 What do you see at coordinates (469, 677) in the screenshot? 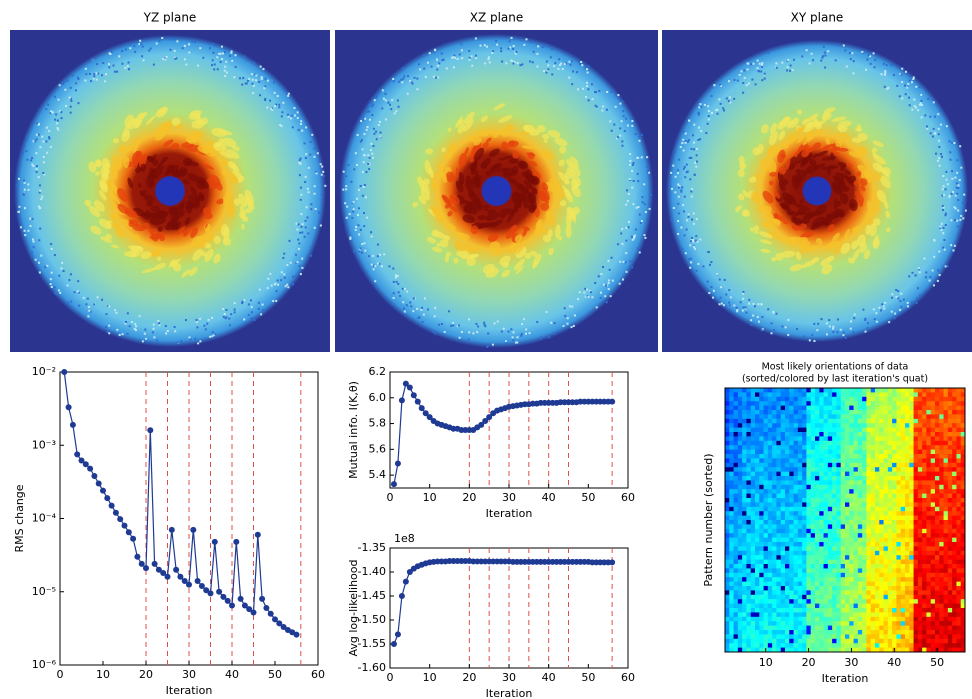
I see `x-tick-label: 20` at bounding box center [469, 677].